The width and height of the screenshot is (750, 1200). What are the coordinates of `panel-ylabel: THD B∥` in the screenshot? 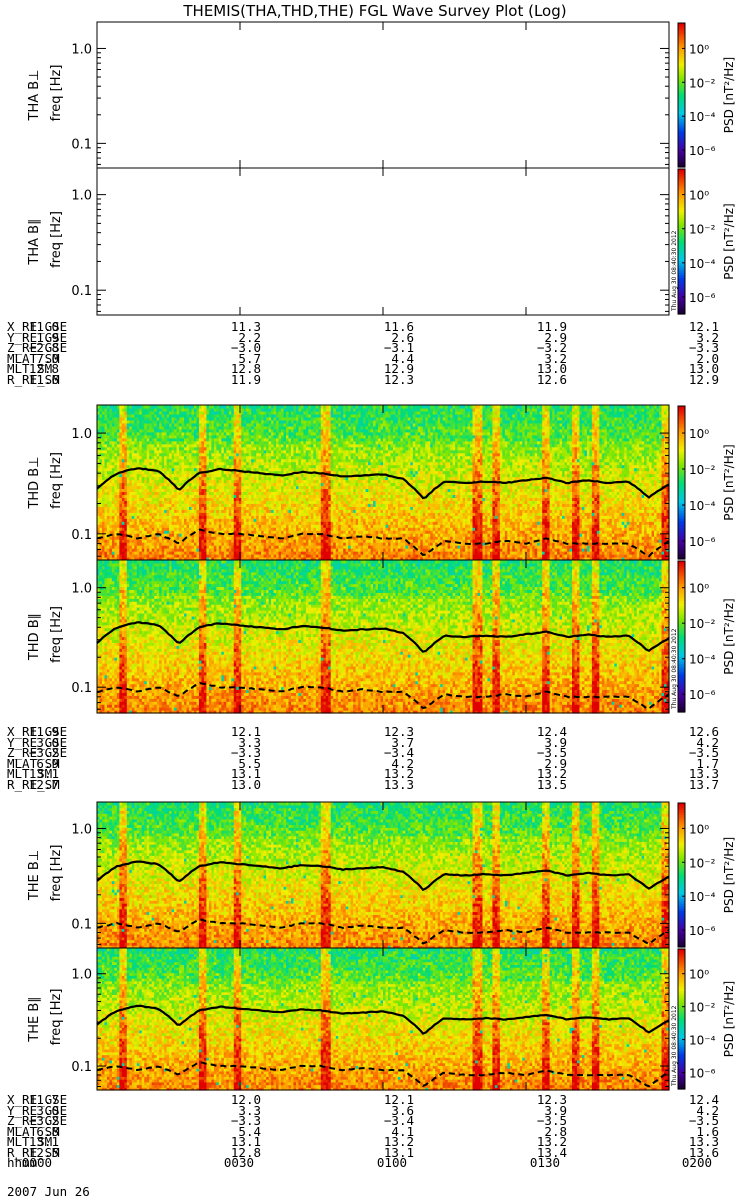 It's located at (34, 637).